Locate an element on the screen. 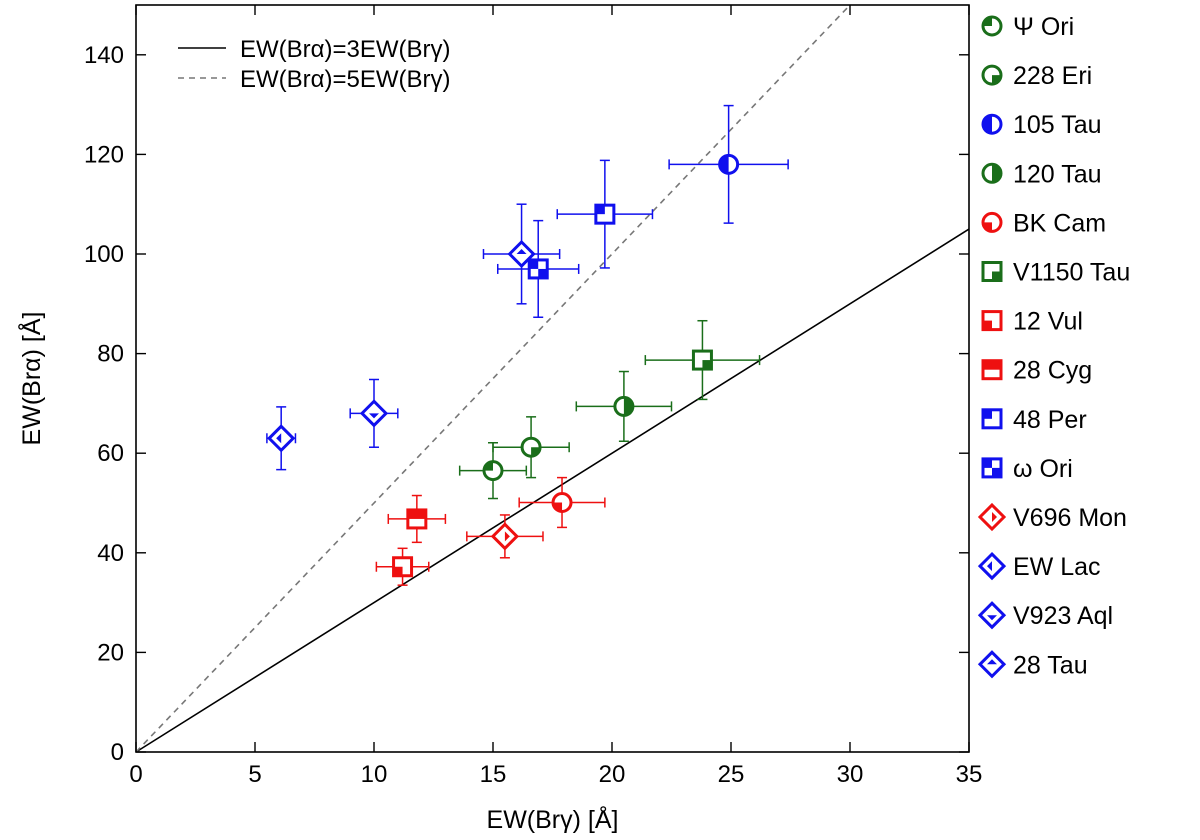  series-legend-item: V923 Aql is located at coordinates (1045, 615).